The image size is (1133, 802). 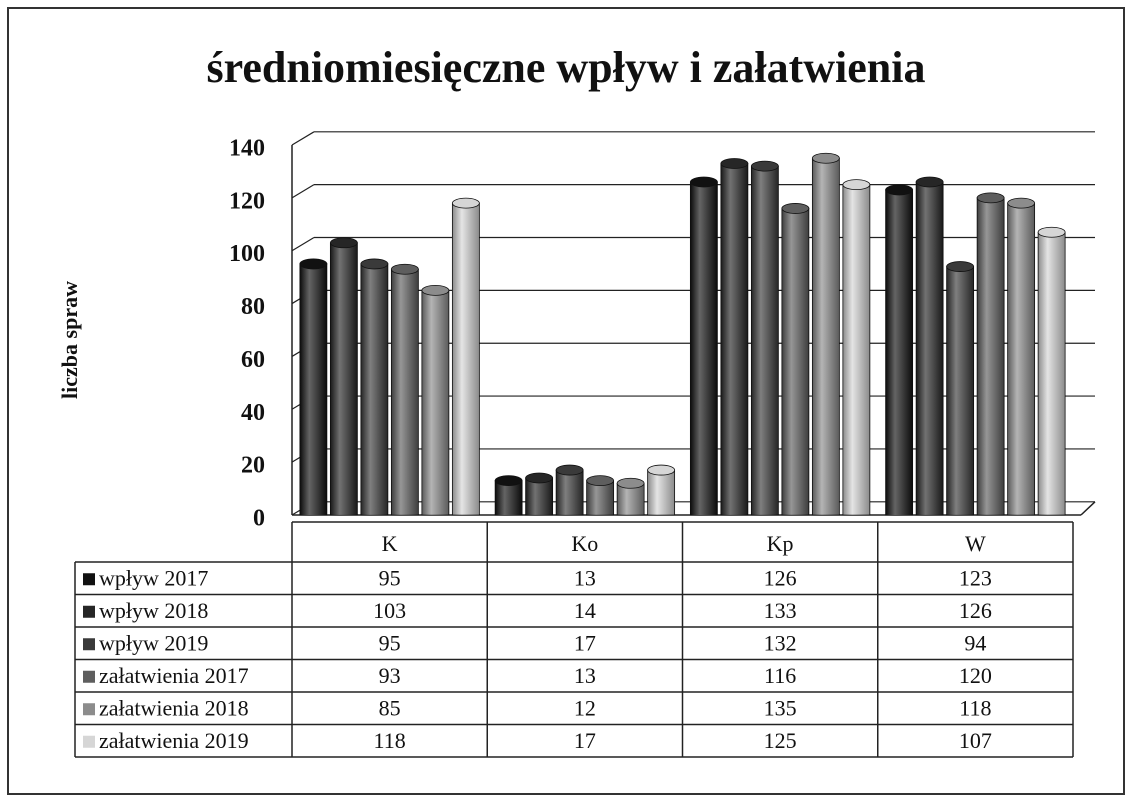 I want to click on table-value: 107, so click(x=975, y=740).